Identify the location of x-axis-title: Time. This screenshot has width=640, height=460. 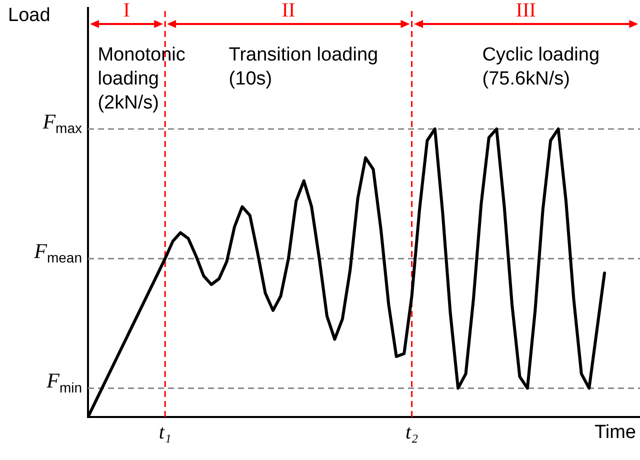
(615, 433).